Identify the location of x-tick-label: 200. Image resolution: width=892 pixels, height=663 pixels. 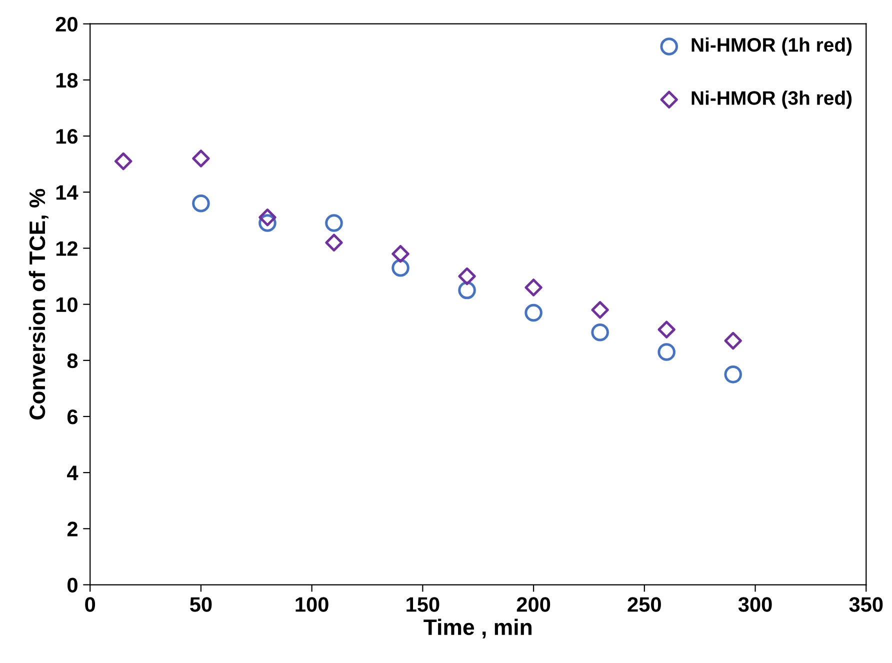
(533, 604).